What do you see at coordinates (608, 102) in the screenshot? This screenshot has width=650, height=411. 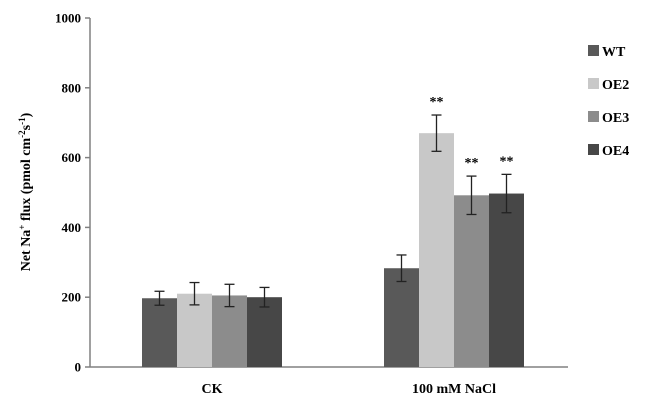 I see `legend: WT OE2 OE3 OE4` at bounding box center [608, 102].